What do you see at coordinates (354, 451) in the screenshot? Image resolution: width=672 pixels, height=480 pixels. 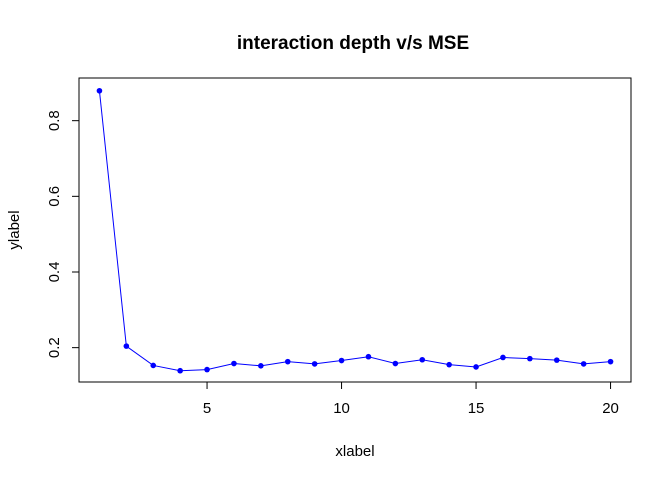 I see `x-axis-label: xlabel` at bounding box center [354, 451].